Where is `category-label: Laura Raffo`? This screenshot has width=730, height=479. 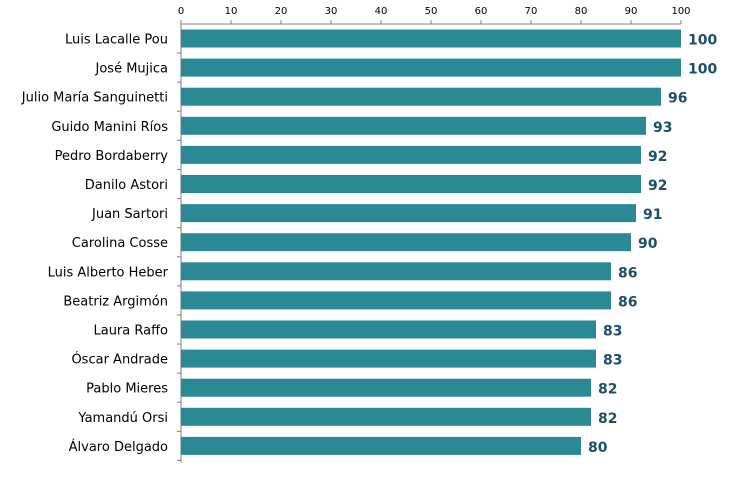
category-label: Laura Raffo is located at coordinates (130, 331).